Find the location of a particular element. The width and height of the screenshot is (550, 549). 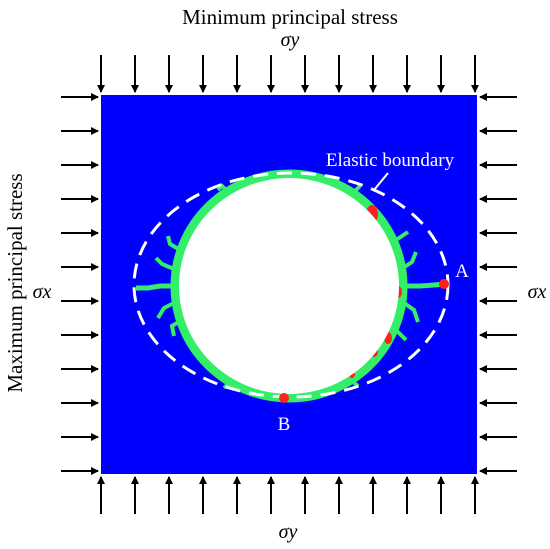

point-B is located at coordinates (284, 398).